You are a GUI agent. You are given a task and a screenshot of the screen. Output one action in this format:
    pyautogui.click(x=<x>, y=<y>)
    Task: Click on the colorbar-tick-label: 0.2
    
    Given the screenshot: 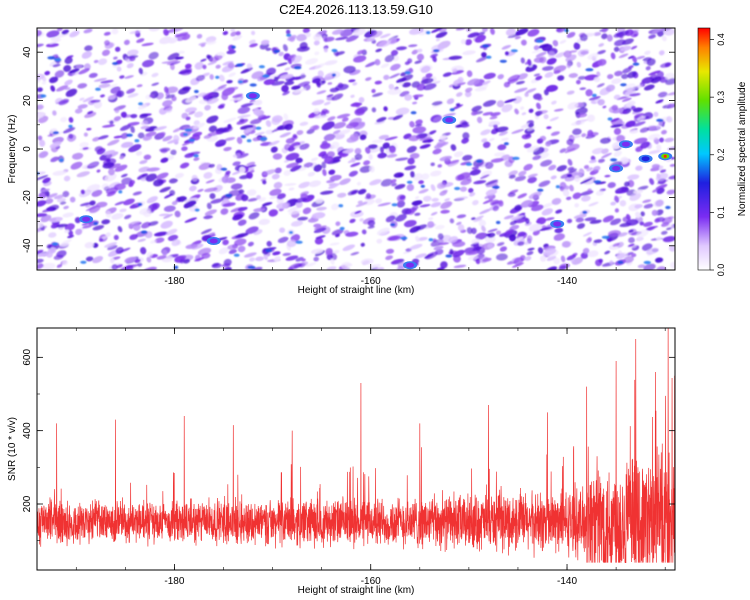 What is the action you would take?
    pyautogui.click(x=721, y=155)
    